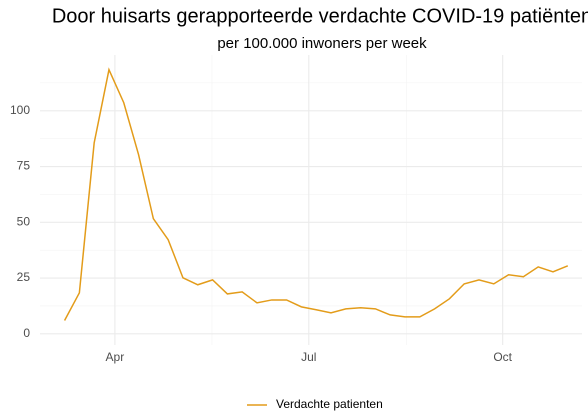  What do you see at coordinates (24, 166) in the screenshot?
I see `y-tick-label: 75` at bounding box center [24, 166].